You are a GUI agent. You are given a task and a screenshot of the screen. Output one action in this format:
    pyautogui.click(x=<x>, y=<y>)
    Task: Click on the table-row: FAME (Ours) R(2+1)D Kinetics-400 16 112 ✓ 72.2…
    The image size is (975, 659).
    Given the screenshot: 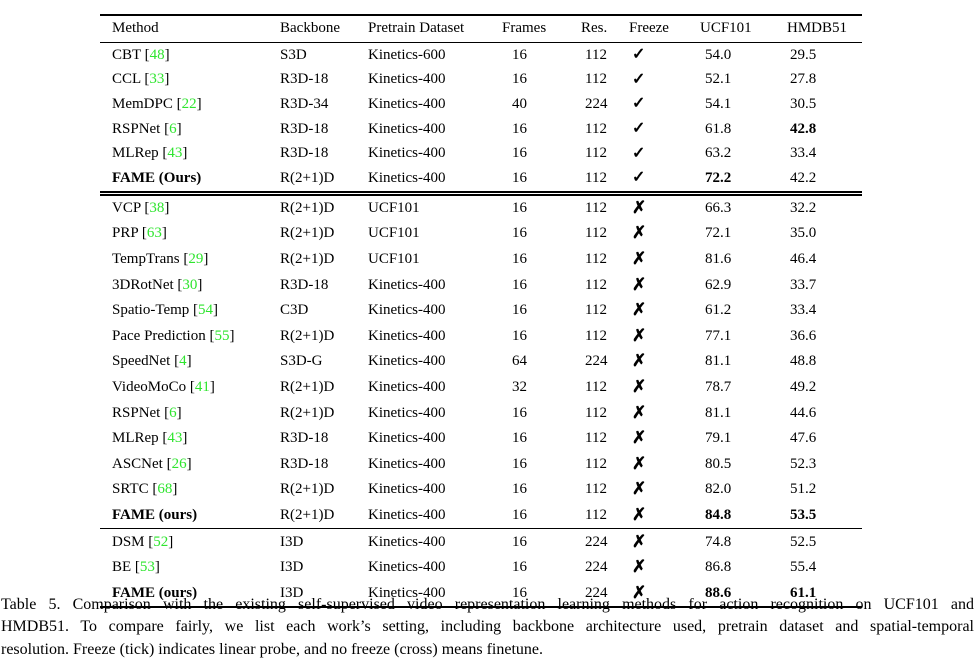 What is the action you would take?
    pyautogui.click(x=481, y=179)
    